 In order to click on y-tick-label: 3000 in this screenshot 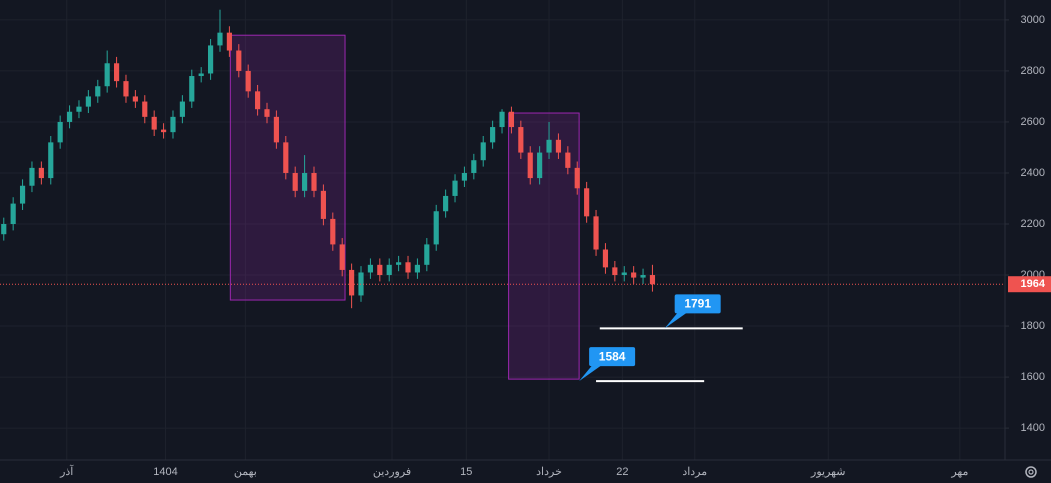, I will do `click(1033, 20)`.